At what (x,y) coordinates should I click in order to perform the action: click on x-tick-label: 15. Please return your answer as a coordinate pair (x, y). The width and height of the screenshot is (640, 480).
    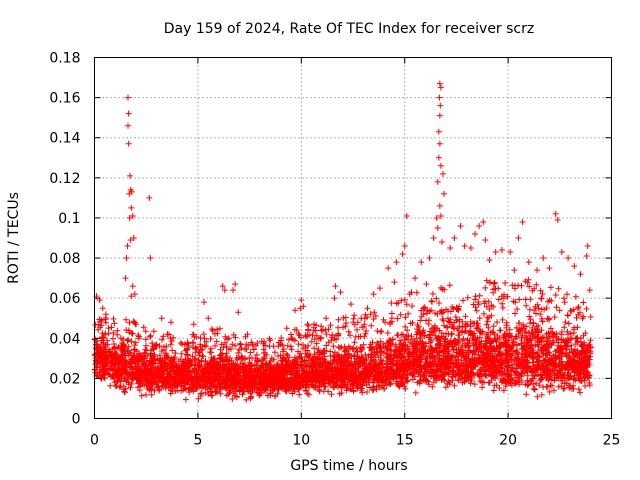
    Looking at the image, I should click on (405, 441).